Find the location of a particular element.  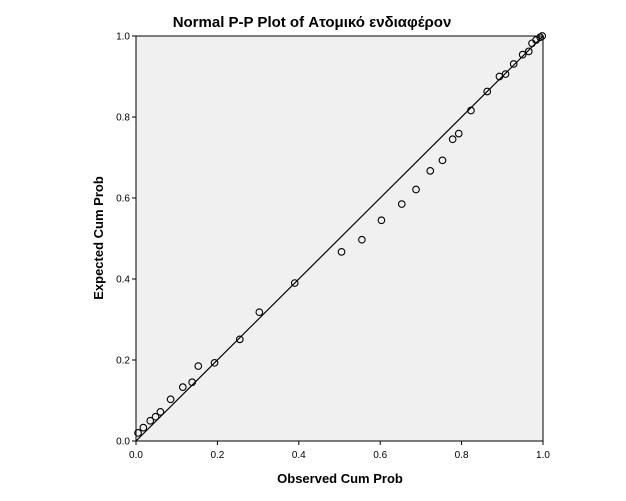

y-tick-label: 1.0 is located at coordinates (123, 37).